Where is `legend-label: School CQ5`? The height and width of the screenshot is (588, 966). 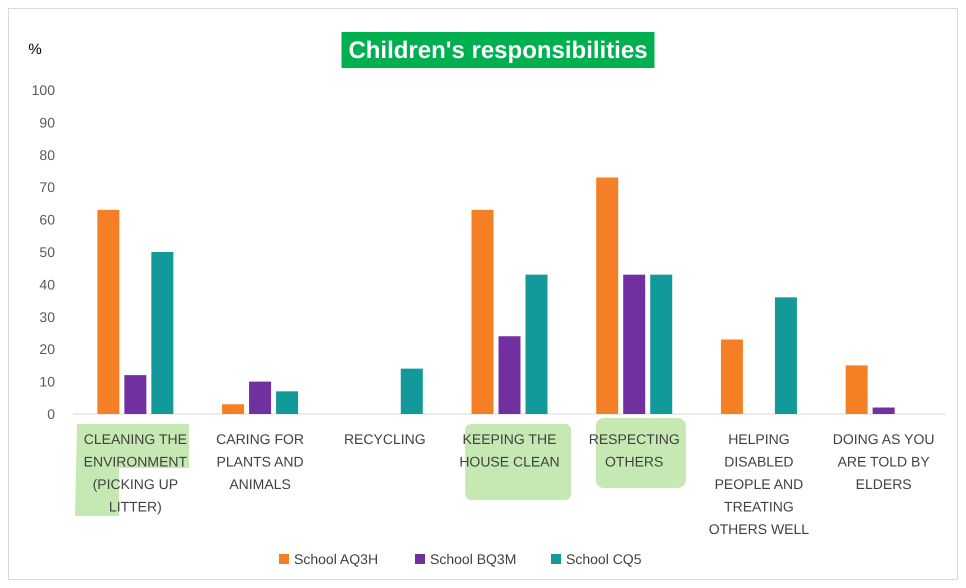 legend-label: School CQ5 is located at coordinates (604, 559).